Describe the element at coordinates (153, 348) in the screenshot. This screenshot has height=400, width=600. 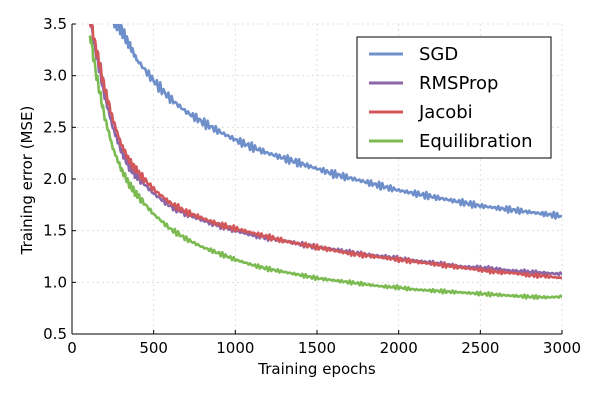
I see `x-tick-label: 500` at that location.